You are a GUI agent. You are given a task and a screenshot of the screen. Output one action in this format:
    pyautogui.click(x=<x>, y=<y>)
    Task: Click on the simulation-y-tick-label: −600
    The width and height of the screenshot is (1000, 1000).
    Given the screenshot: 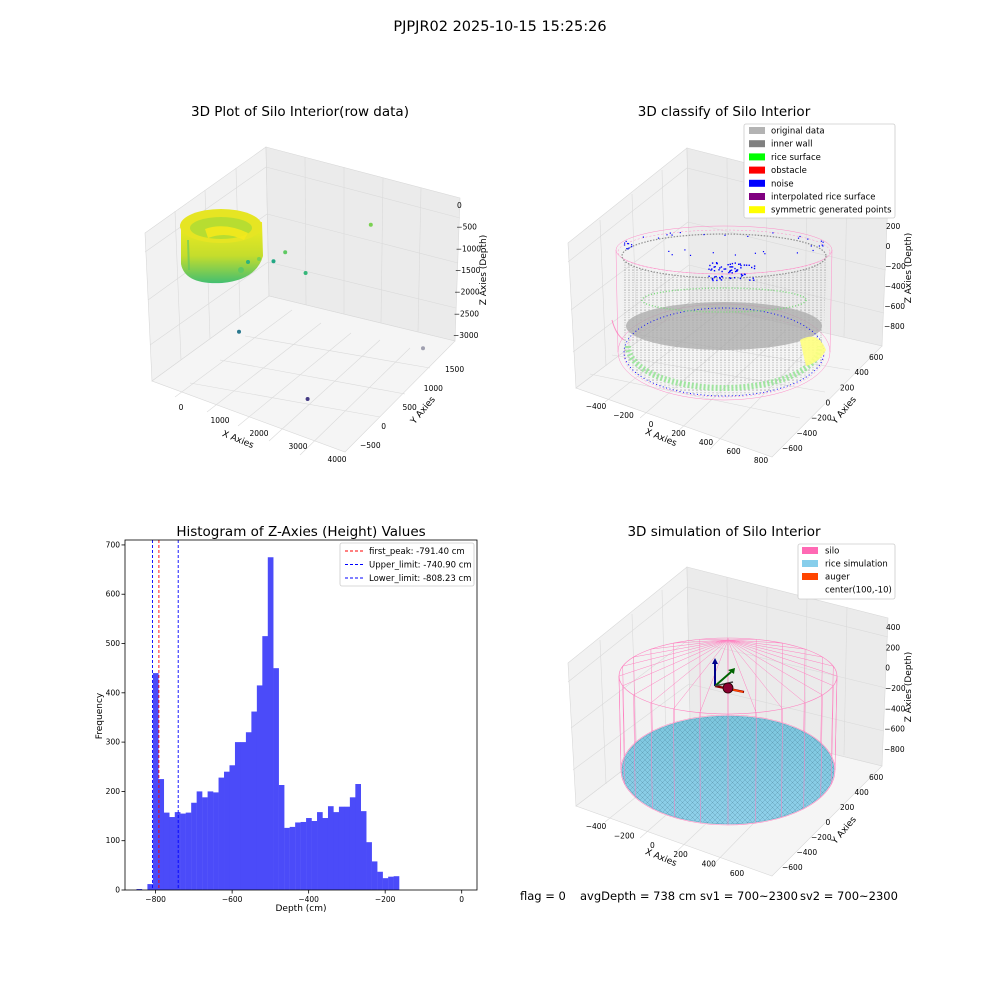 What is the action you would take?
    pyautogui.click(x=792, y=867)
    